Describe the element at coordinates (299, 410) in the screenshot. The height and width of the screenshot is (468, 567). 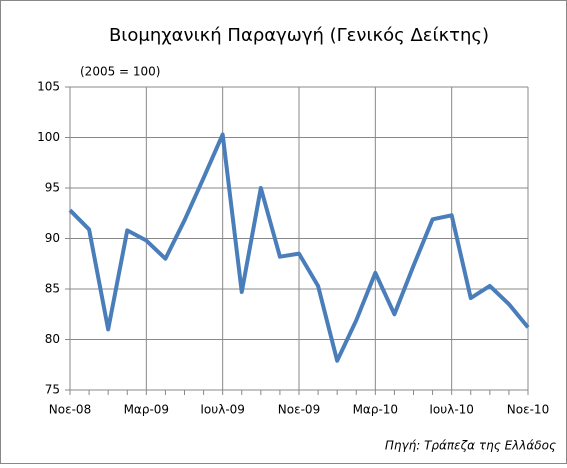
I see `x-tick-label: Νοε-09` at that location.